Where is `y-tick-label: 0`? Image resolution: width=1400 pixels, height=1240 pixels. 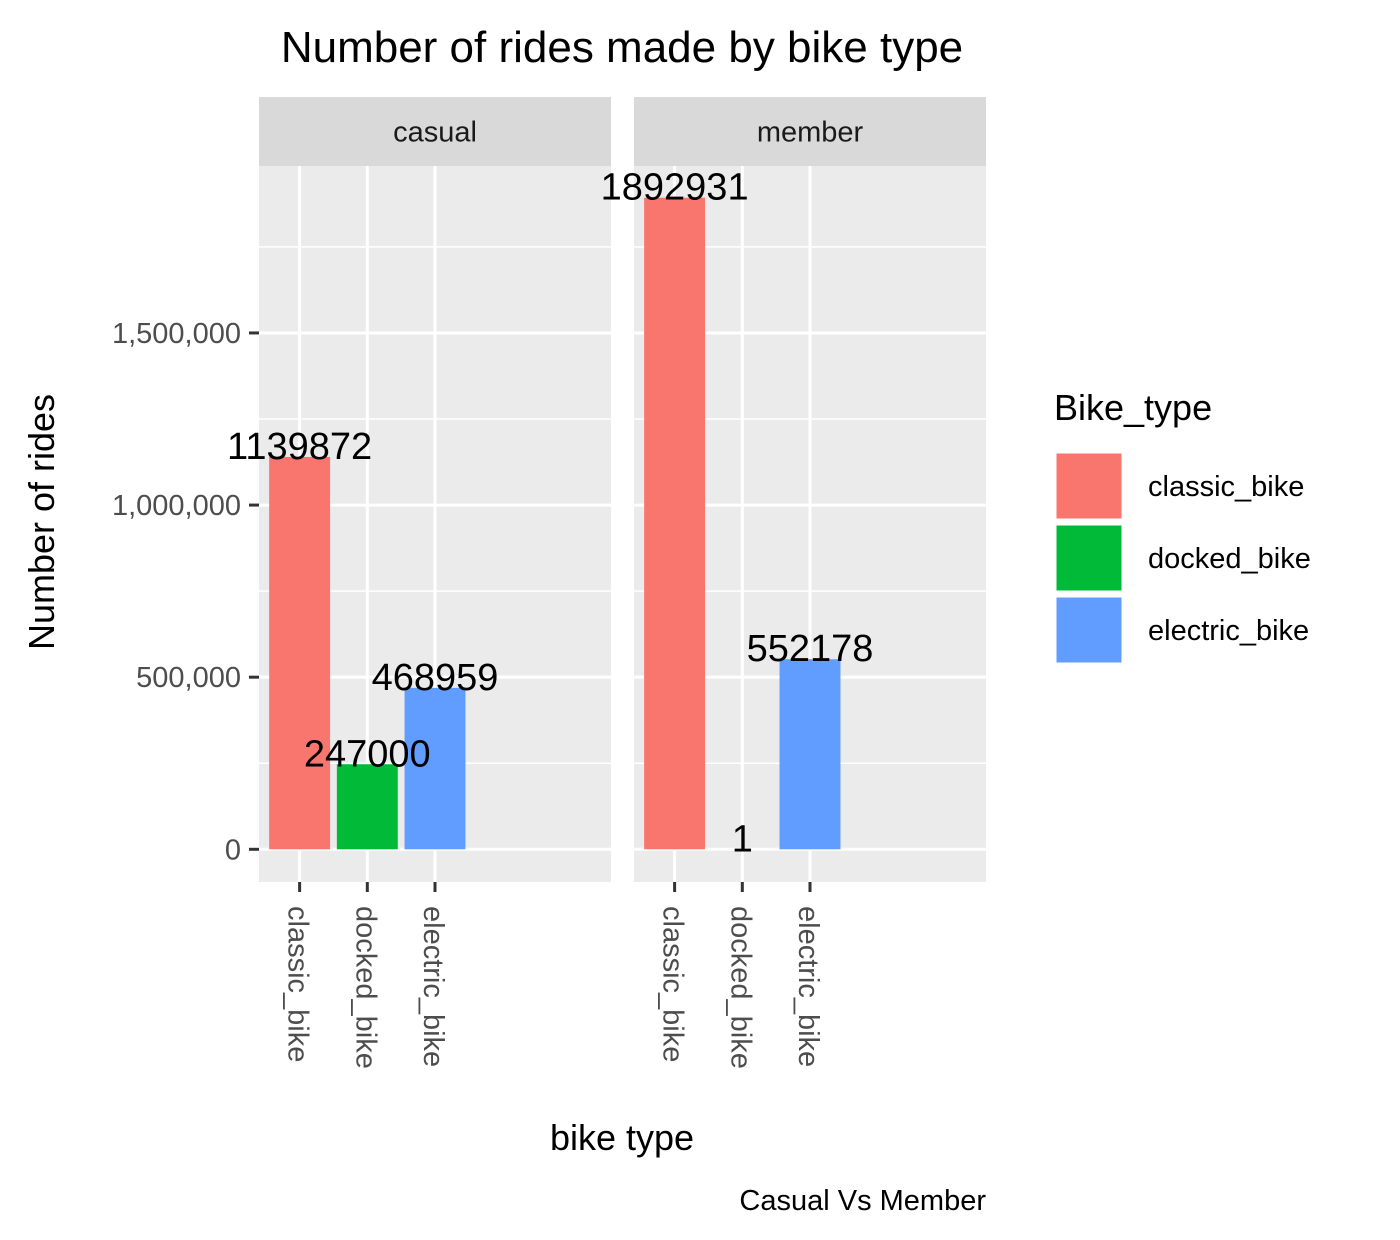 y-tick-label: 0 is located at coordinates (233, 850).